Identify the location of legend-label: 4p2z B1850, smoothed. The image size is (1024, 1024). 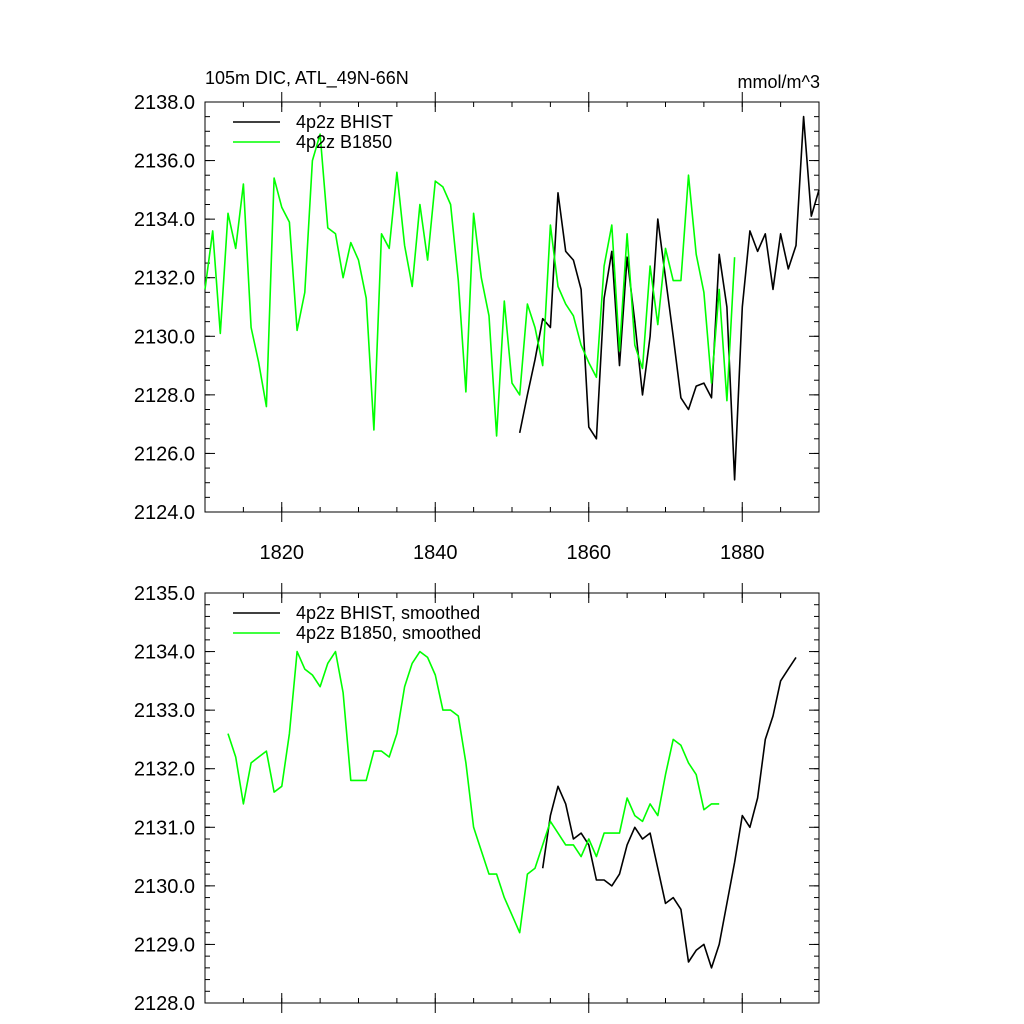
(388, 633).